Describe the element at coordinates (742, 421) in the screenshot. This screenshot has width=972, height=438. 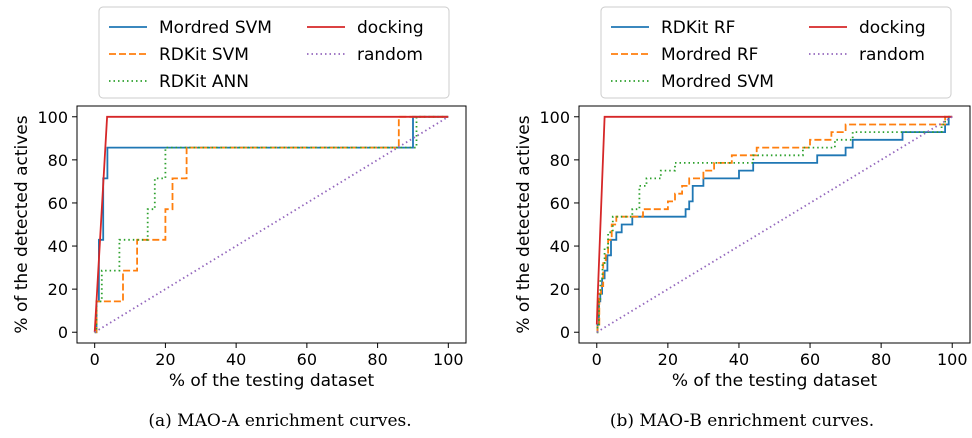
I see `figure-caption: (b) MAO-B enrichment curves.` at that location.